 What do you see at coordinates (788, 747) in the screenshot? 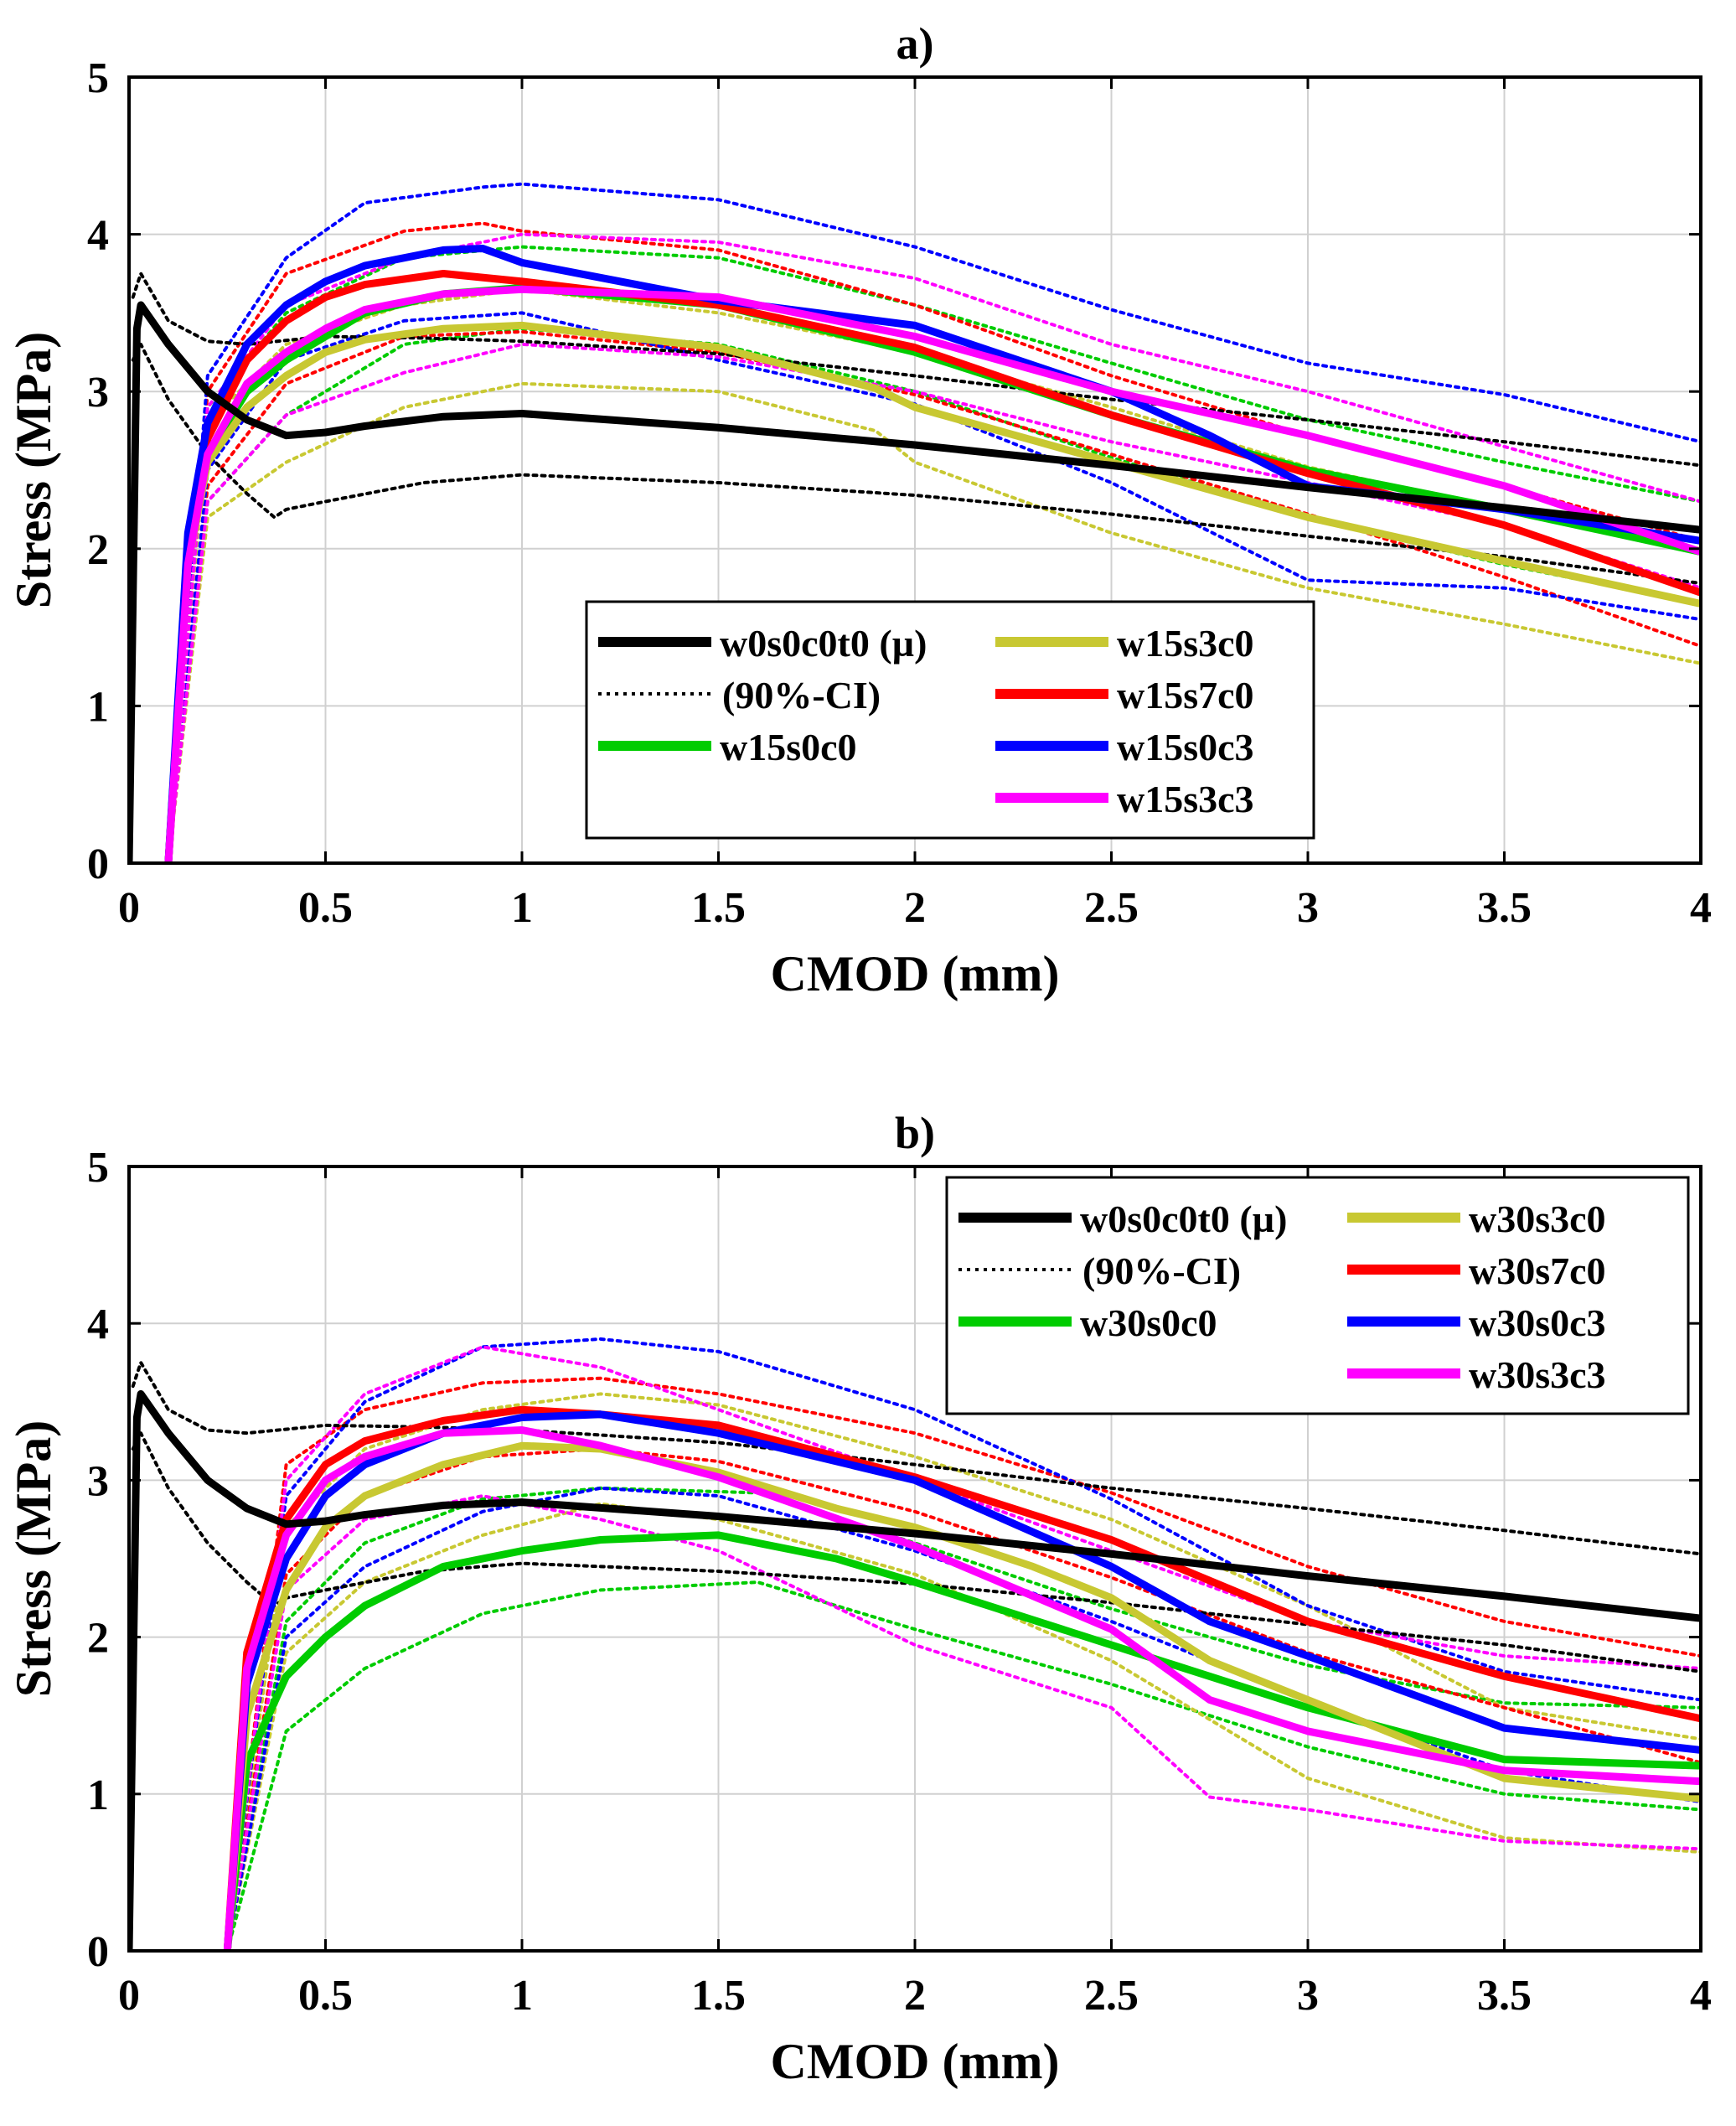
I see `legend-label: w15s0c0` at bounding box center [788, 747].